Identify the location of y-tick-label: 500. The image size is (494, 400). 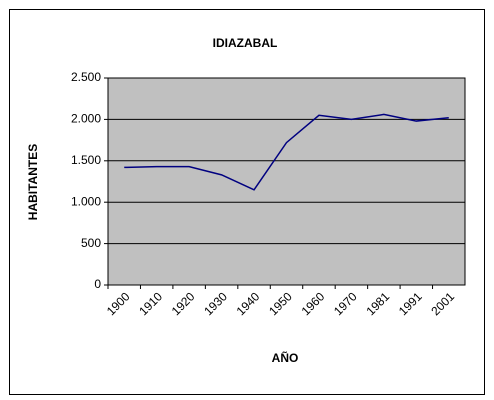
(91, 243).